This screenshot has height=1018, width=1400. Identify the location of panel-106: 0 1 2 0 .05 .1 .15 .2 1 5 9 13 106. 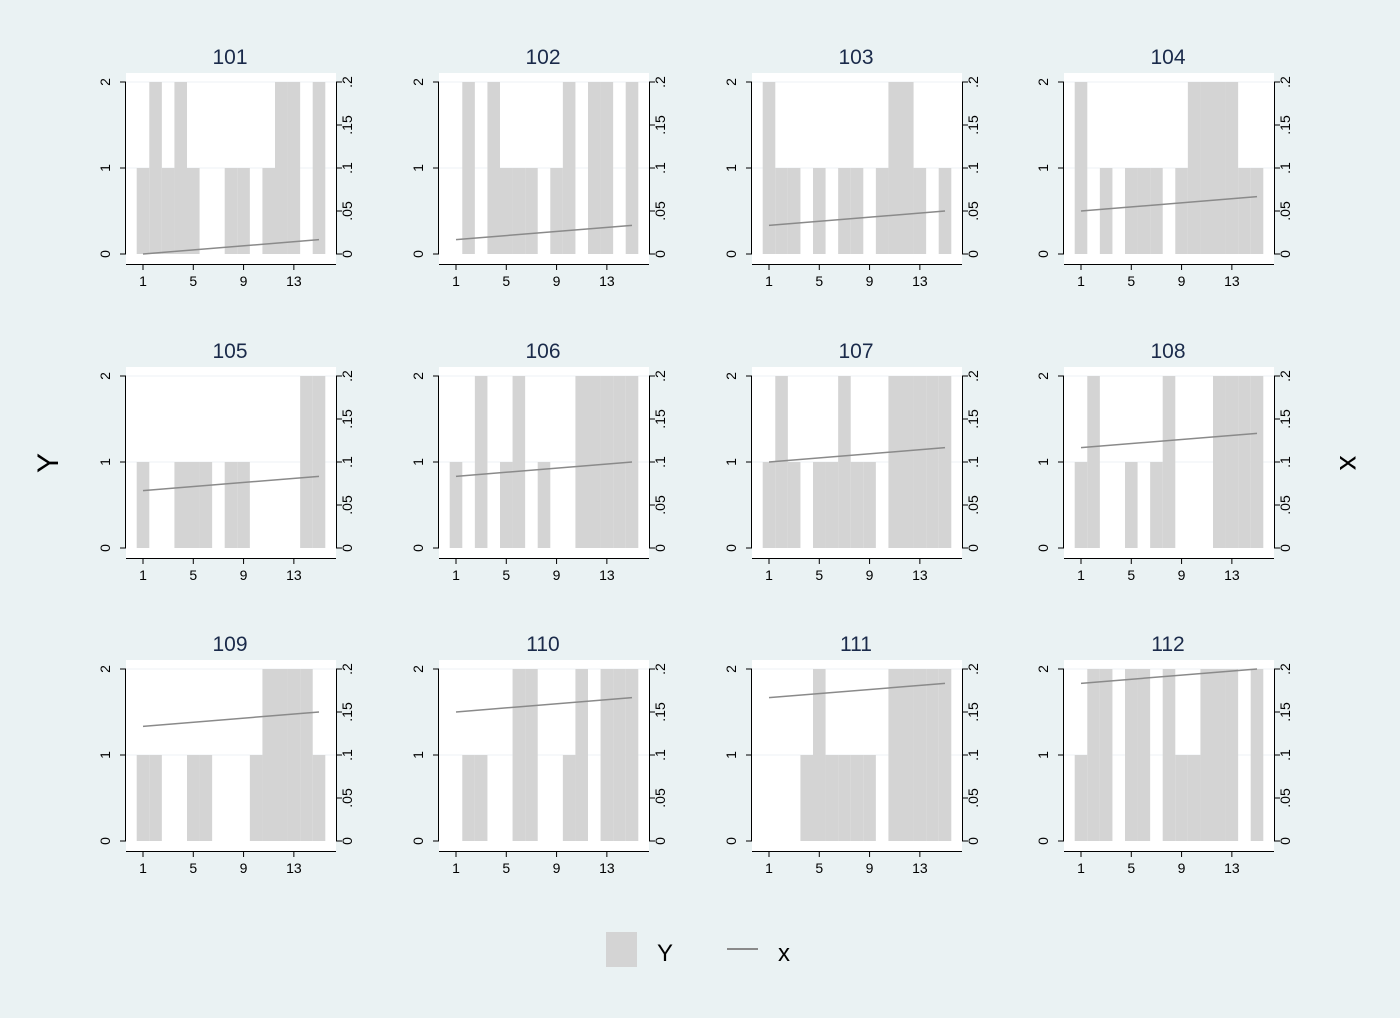
(539, 461).